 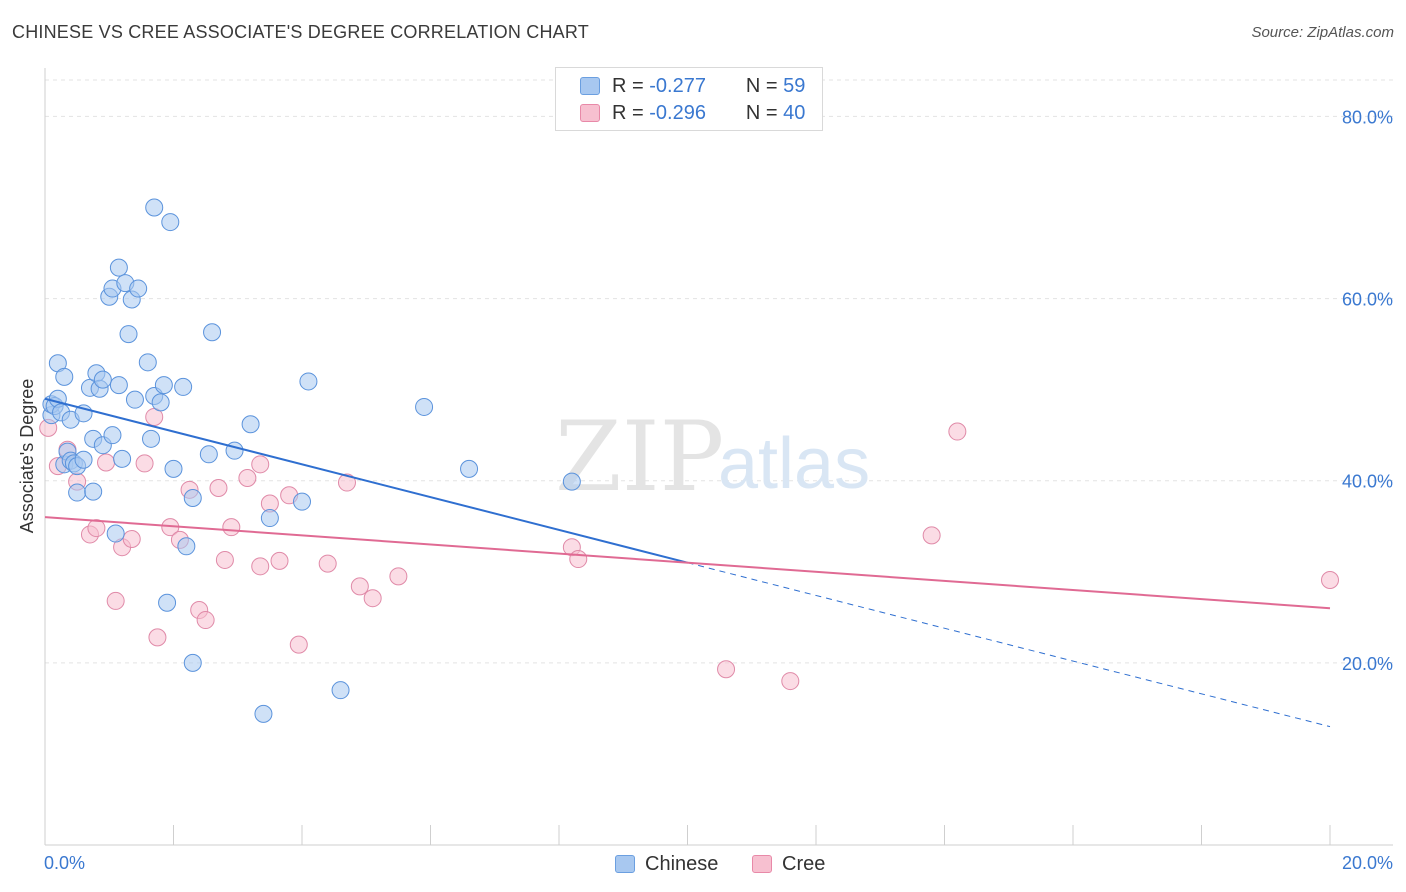 I want to click on legend-r-value: -0.277, so click(x=677, y=85).